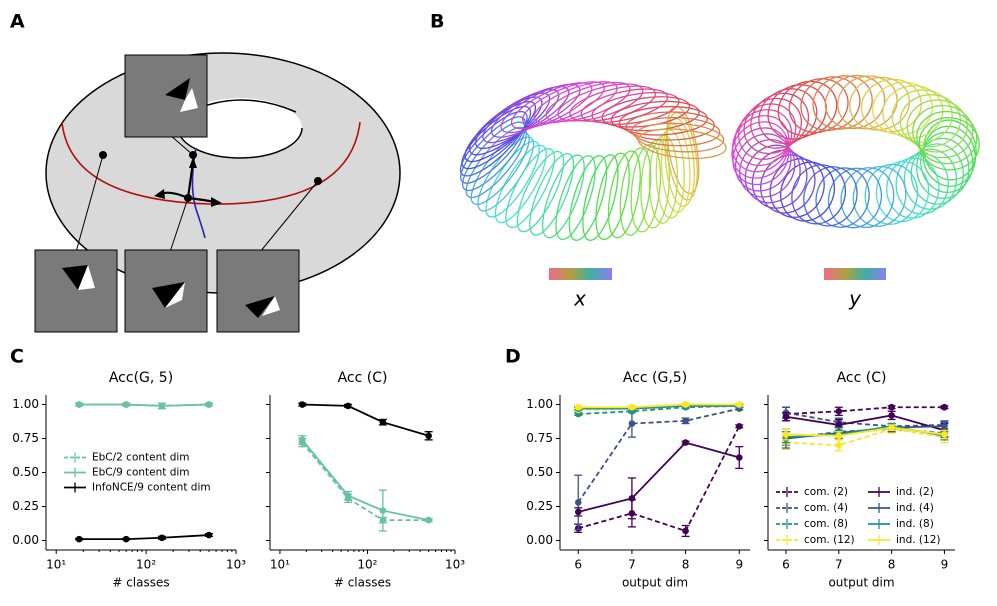 The width and height of the screenshot is (997, 606). Describe the element at coordinates (141, 458) in the screenshot. I see `legend-label: EbC/2 content dim` at that location.